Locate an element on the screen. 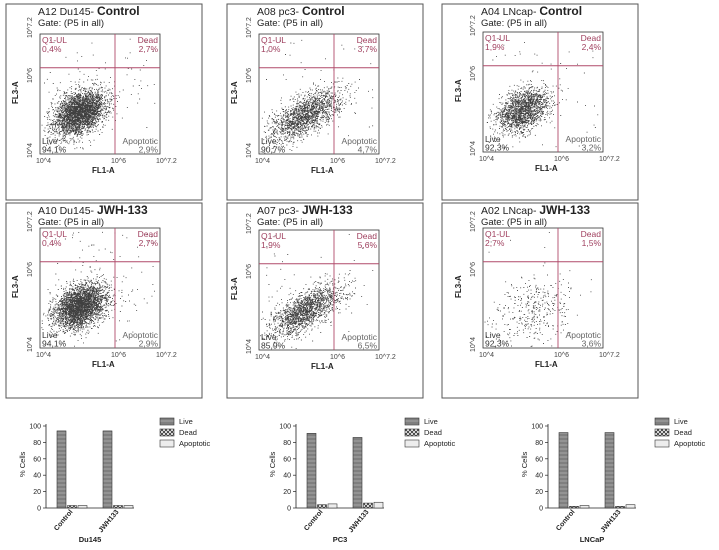  quadrant-dead-percent: 2,4% is located at coordinates (592, 47).